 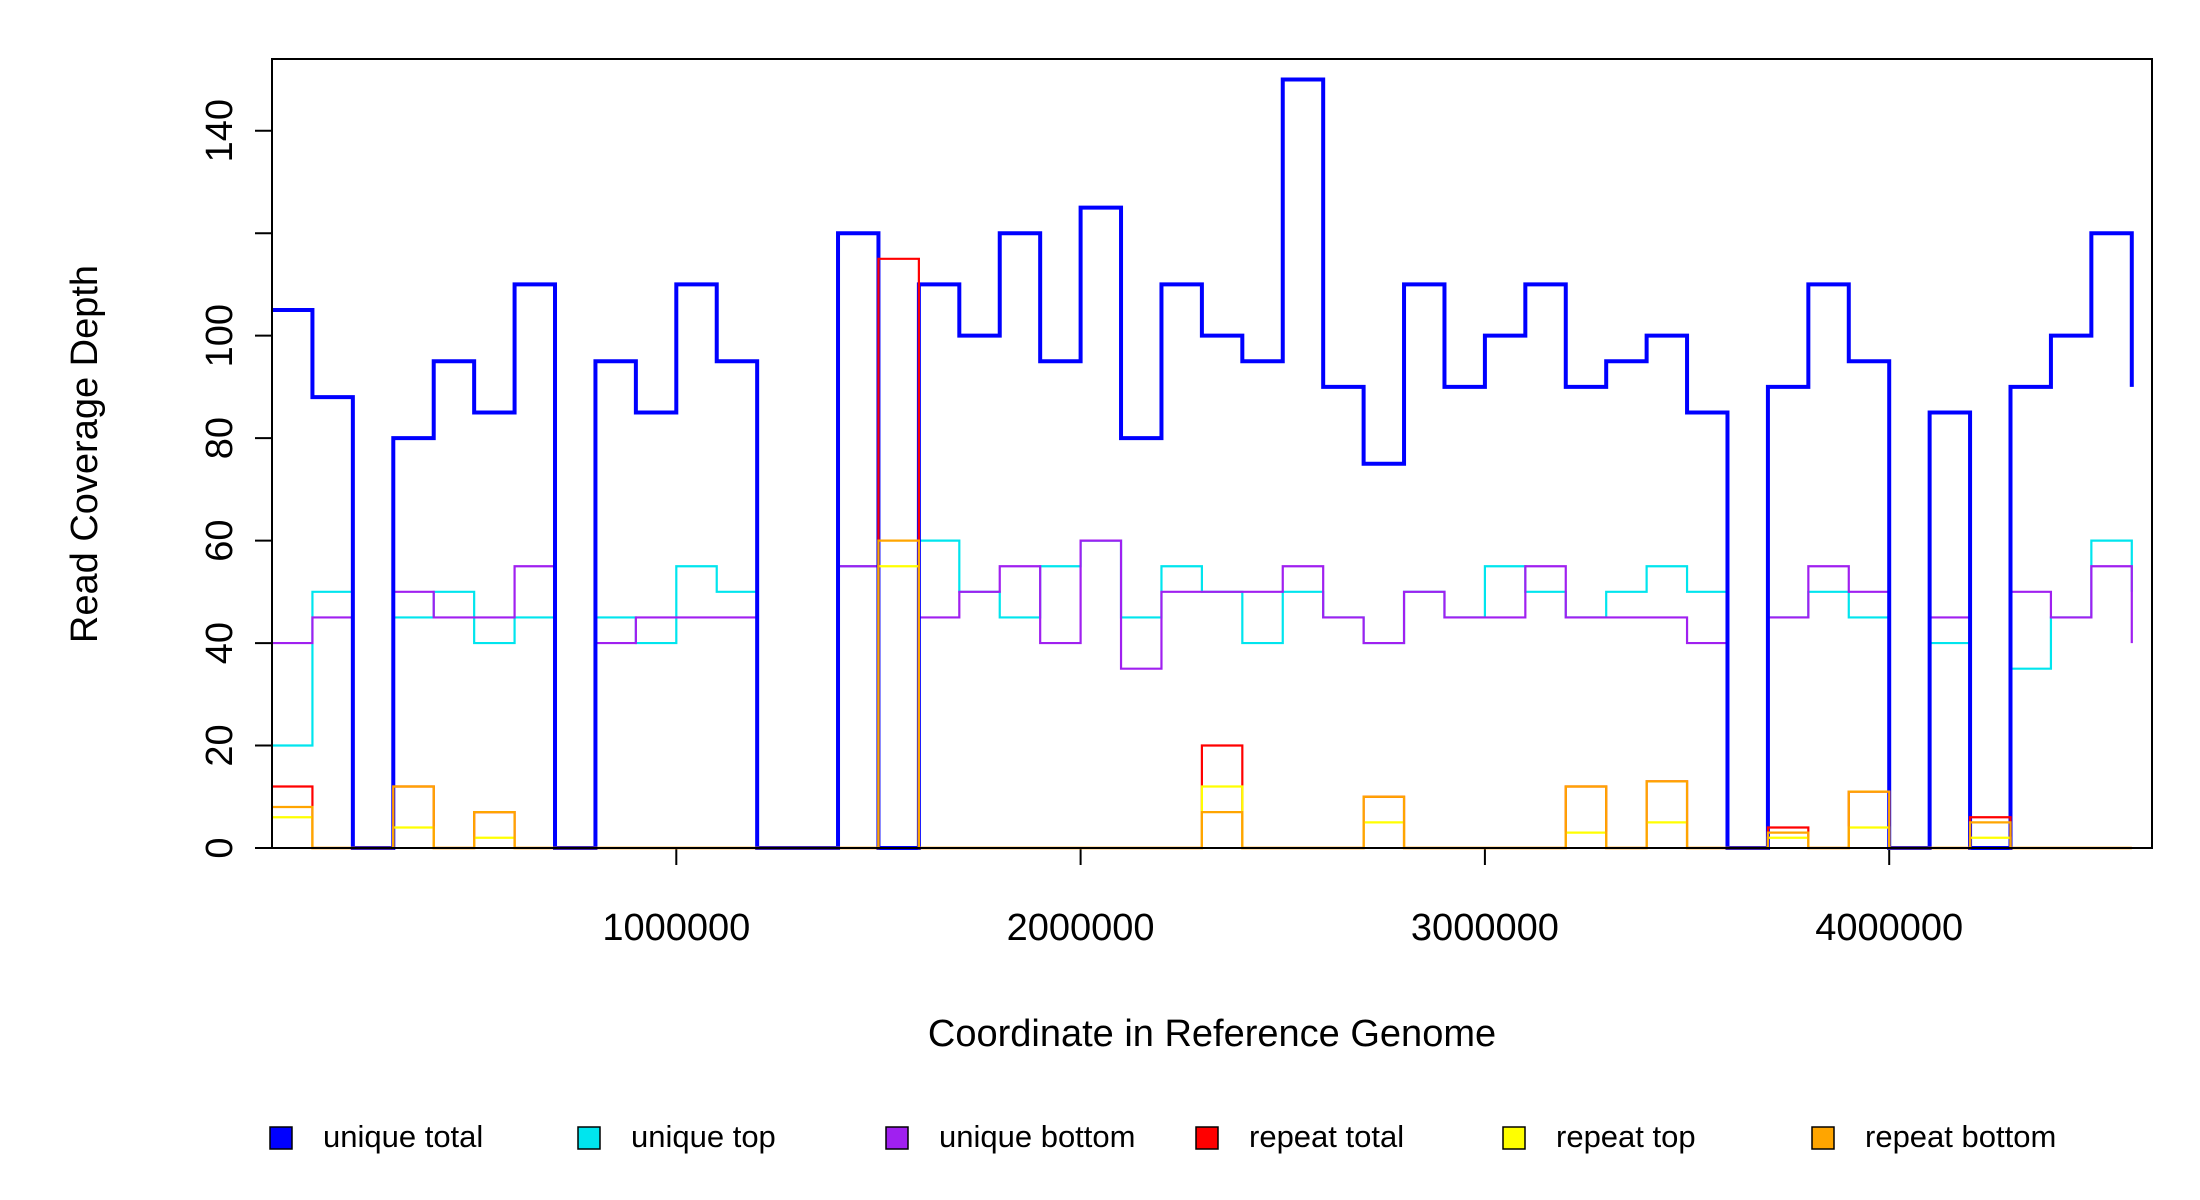 I want to click on y-tick-label: 0, so click(x=220, y=847).